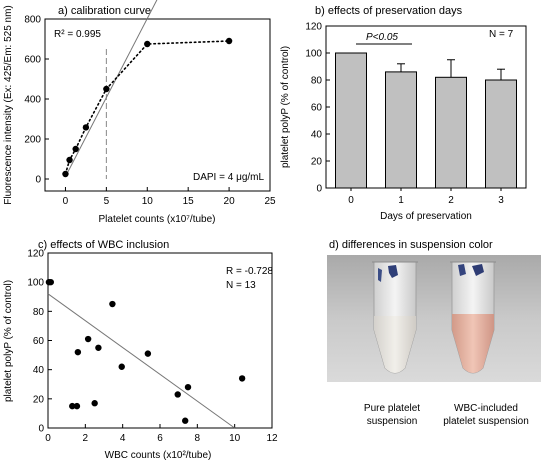 Image resolution: width=550 pixels, height=463 pixels. Describe the element at coordinates (451, 200) in the screenshot. I see `panel-b-x-tick-label: 2` at that location.